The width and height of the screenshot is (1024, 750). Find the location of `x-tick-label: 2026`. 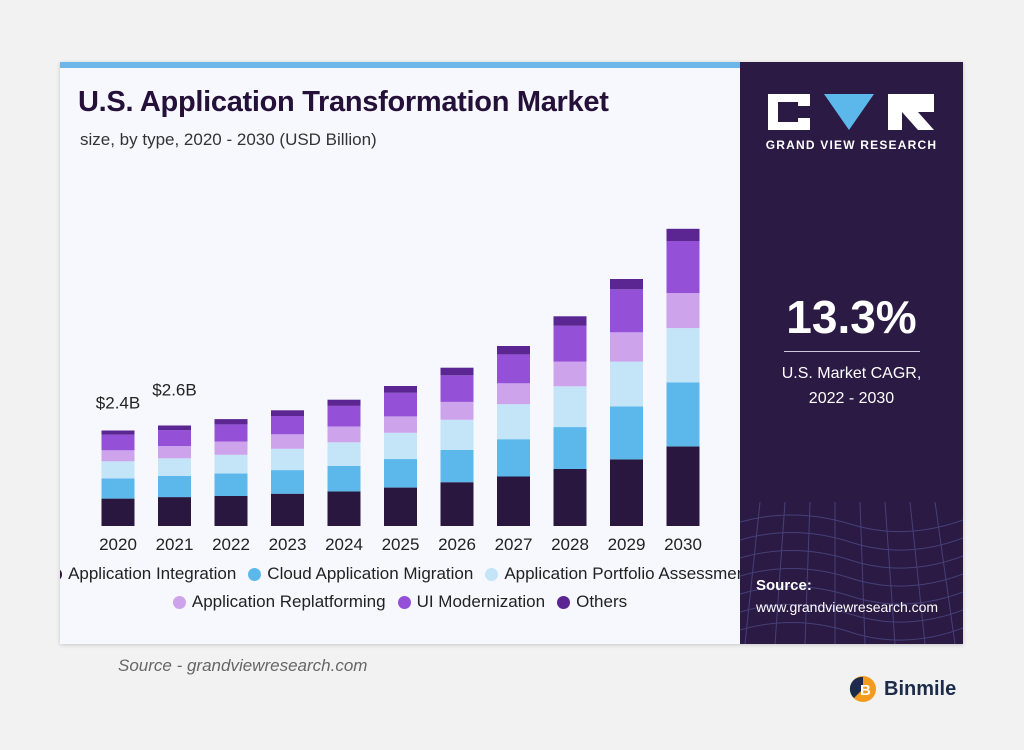

x-tick-label: 2026 is located at coordinates (457, 544).